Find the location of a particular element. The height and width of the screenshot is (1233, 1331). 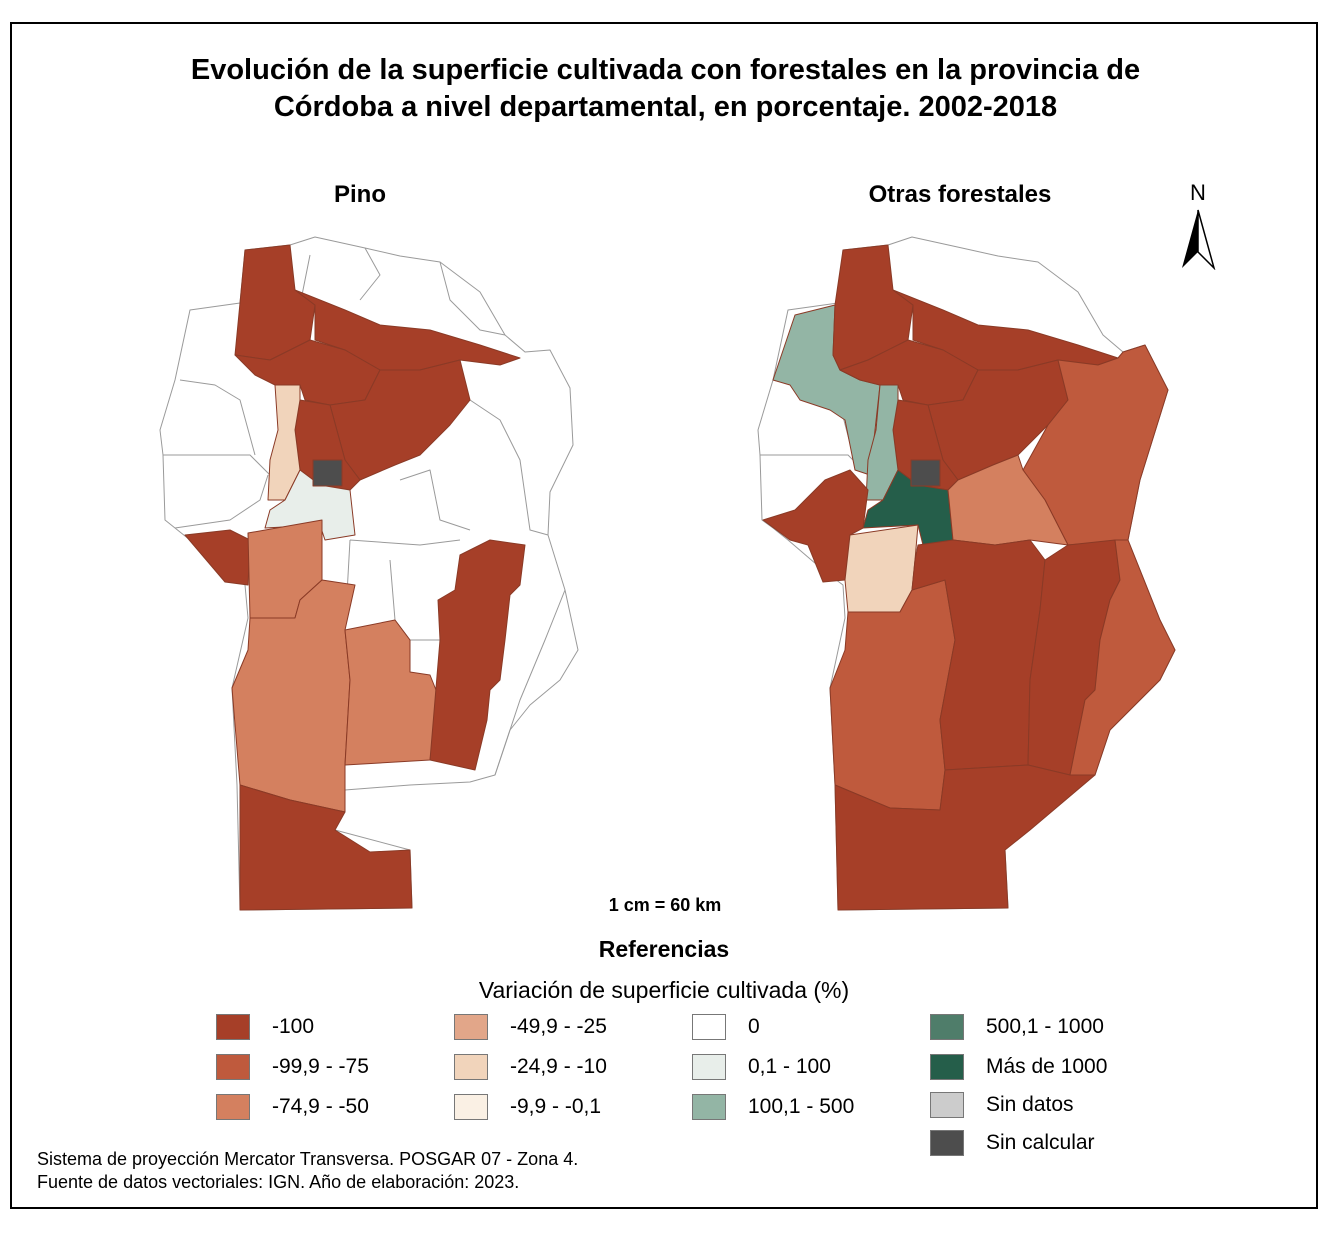

legend-label: 100,1 - 500 is located at coordinates (801, 1106).